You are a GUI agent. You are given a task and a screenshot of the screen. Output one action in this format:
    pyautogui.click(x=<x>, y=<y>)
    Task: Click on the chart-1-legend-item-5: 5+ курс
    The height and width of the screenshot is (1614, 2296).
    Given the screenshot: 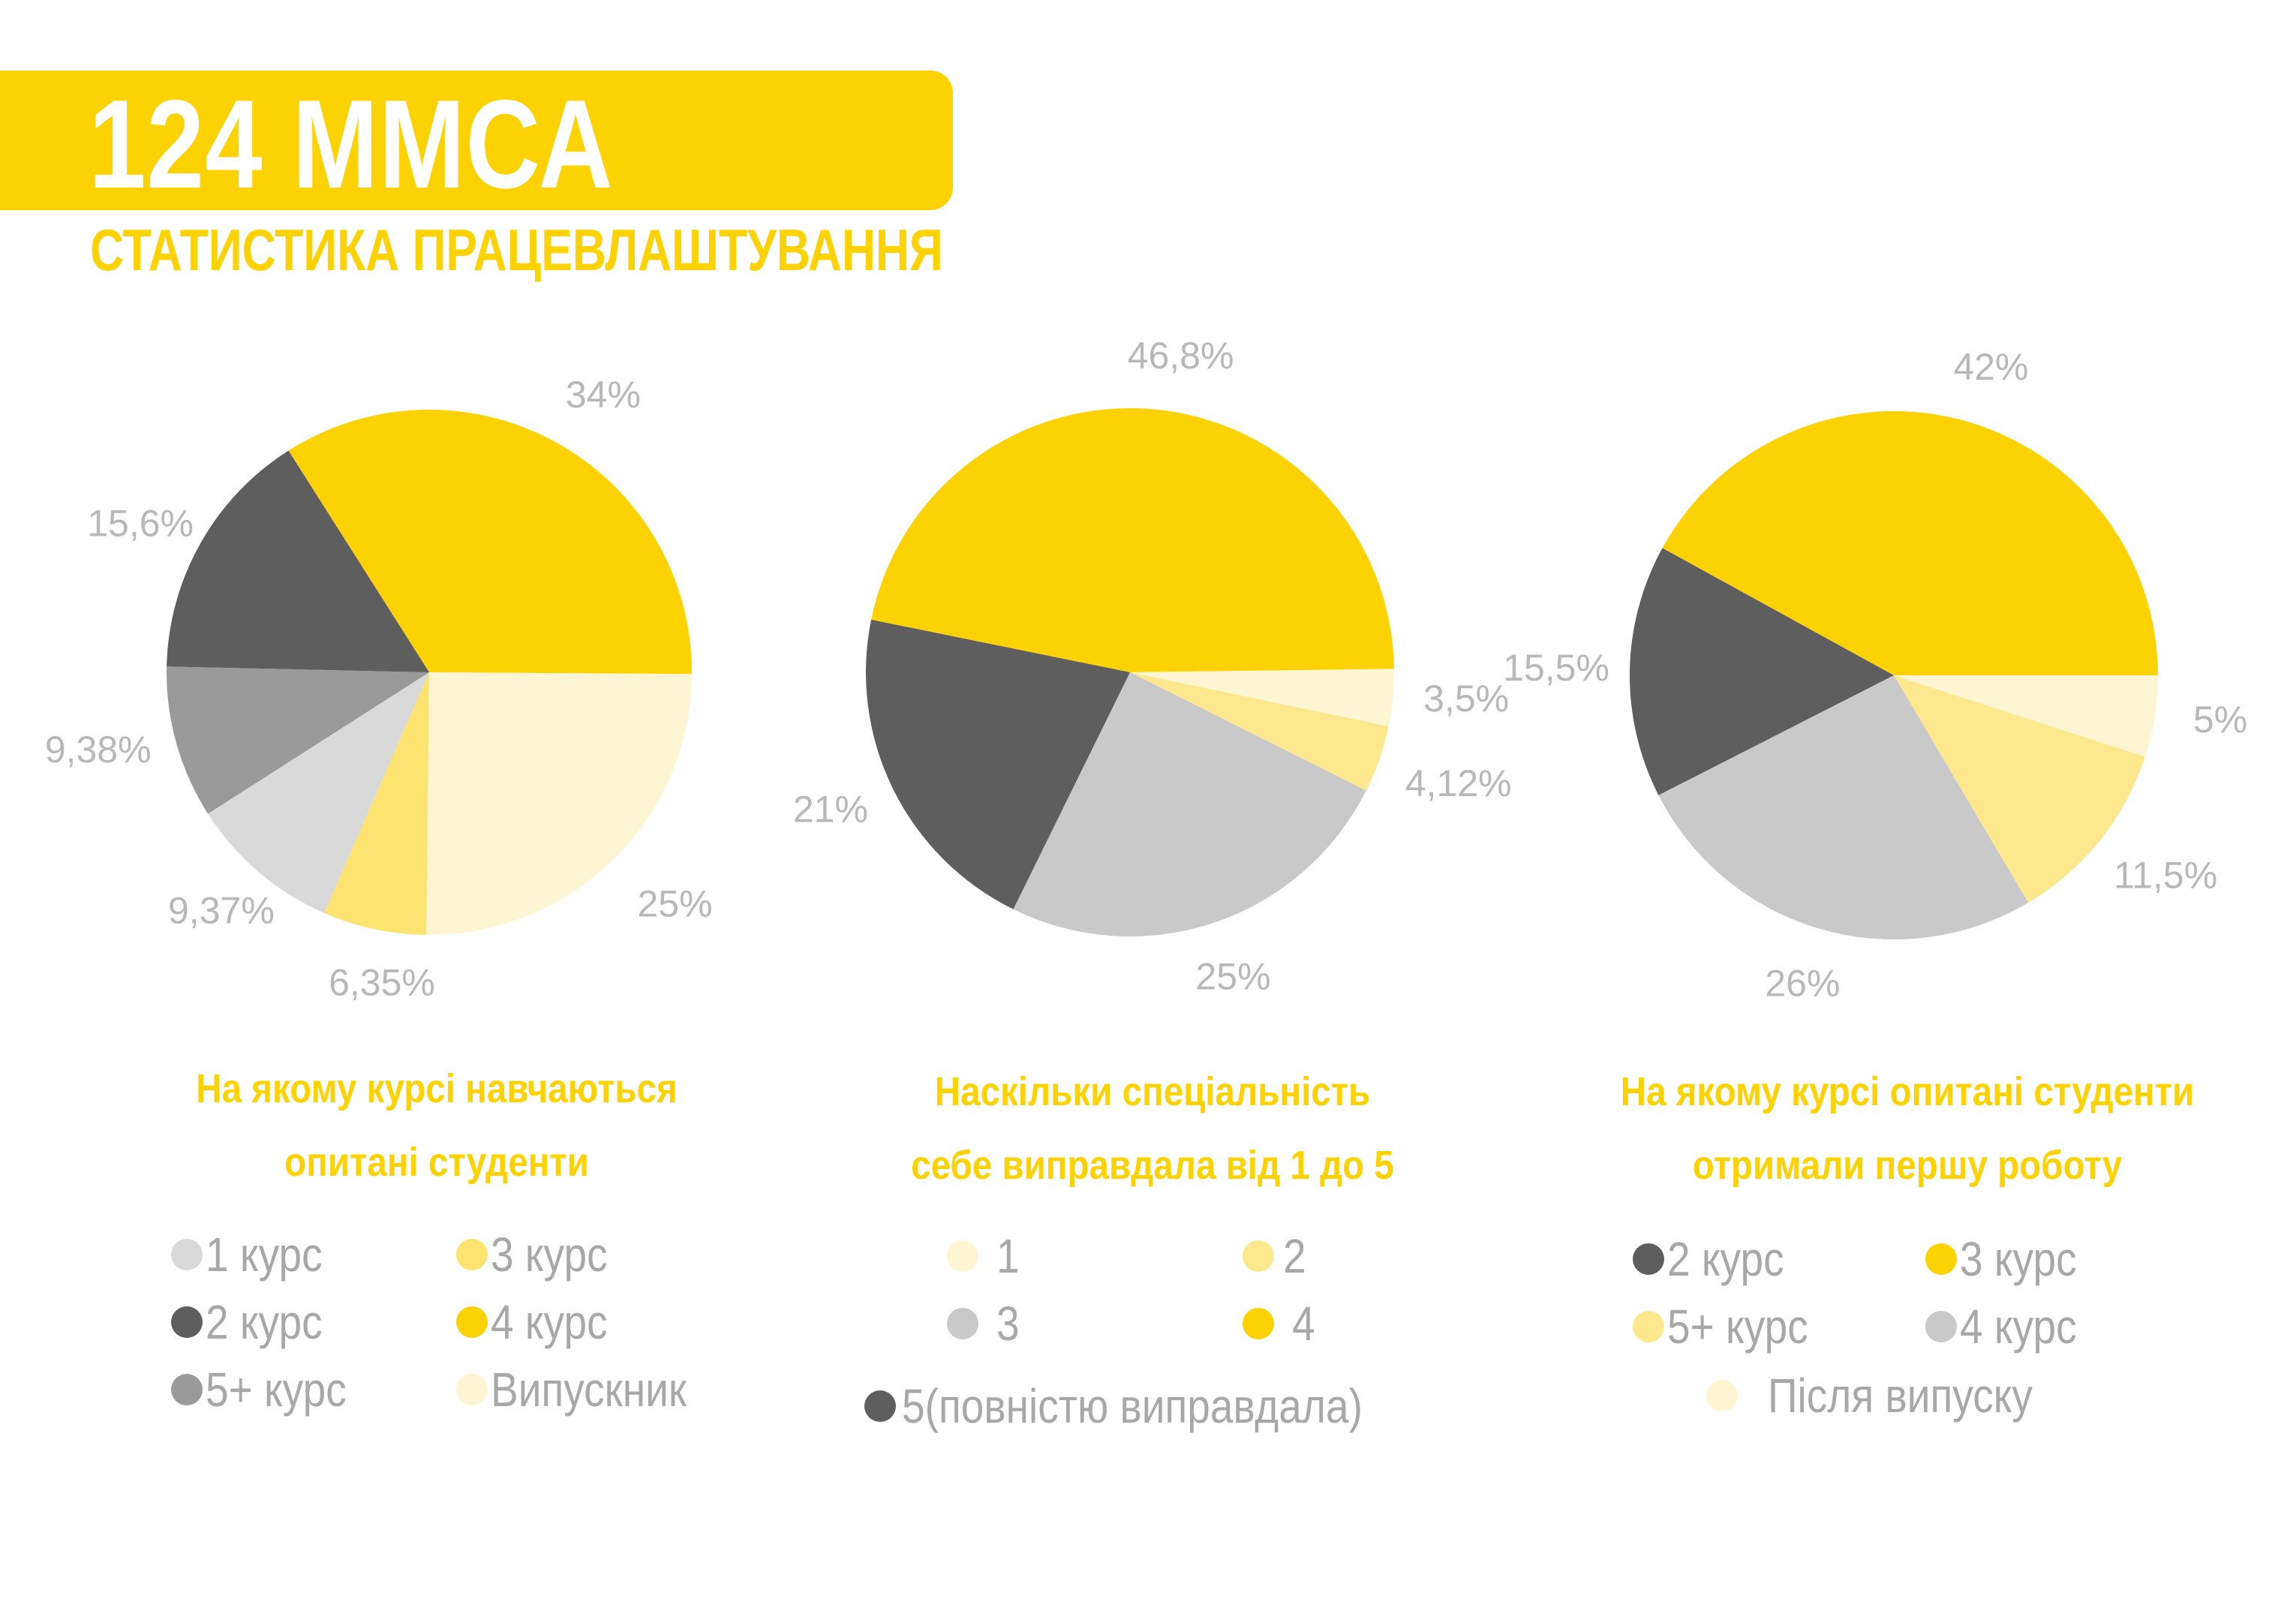 What is the action you would take?
    pyautogui.click(x=270, y=1390)
    